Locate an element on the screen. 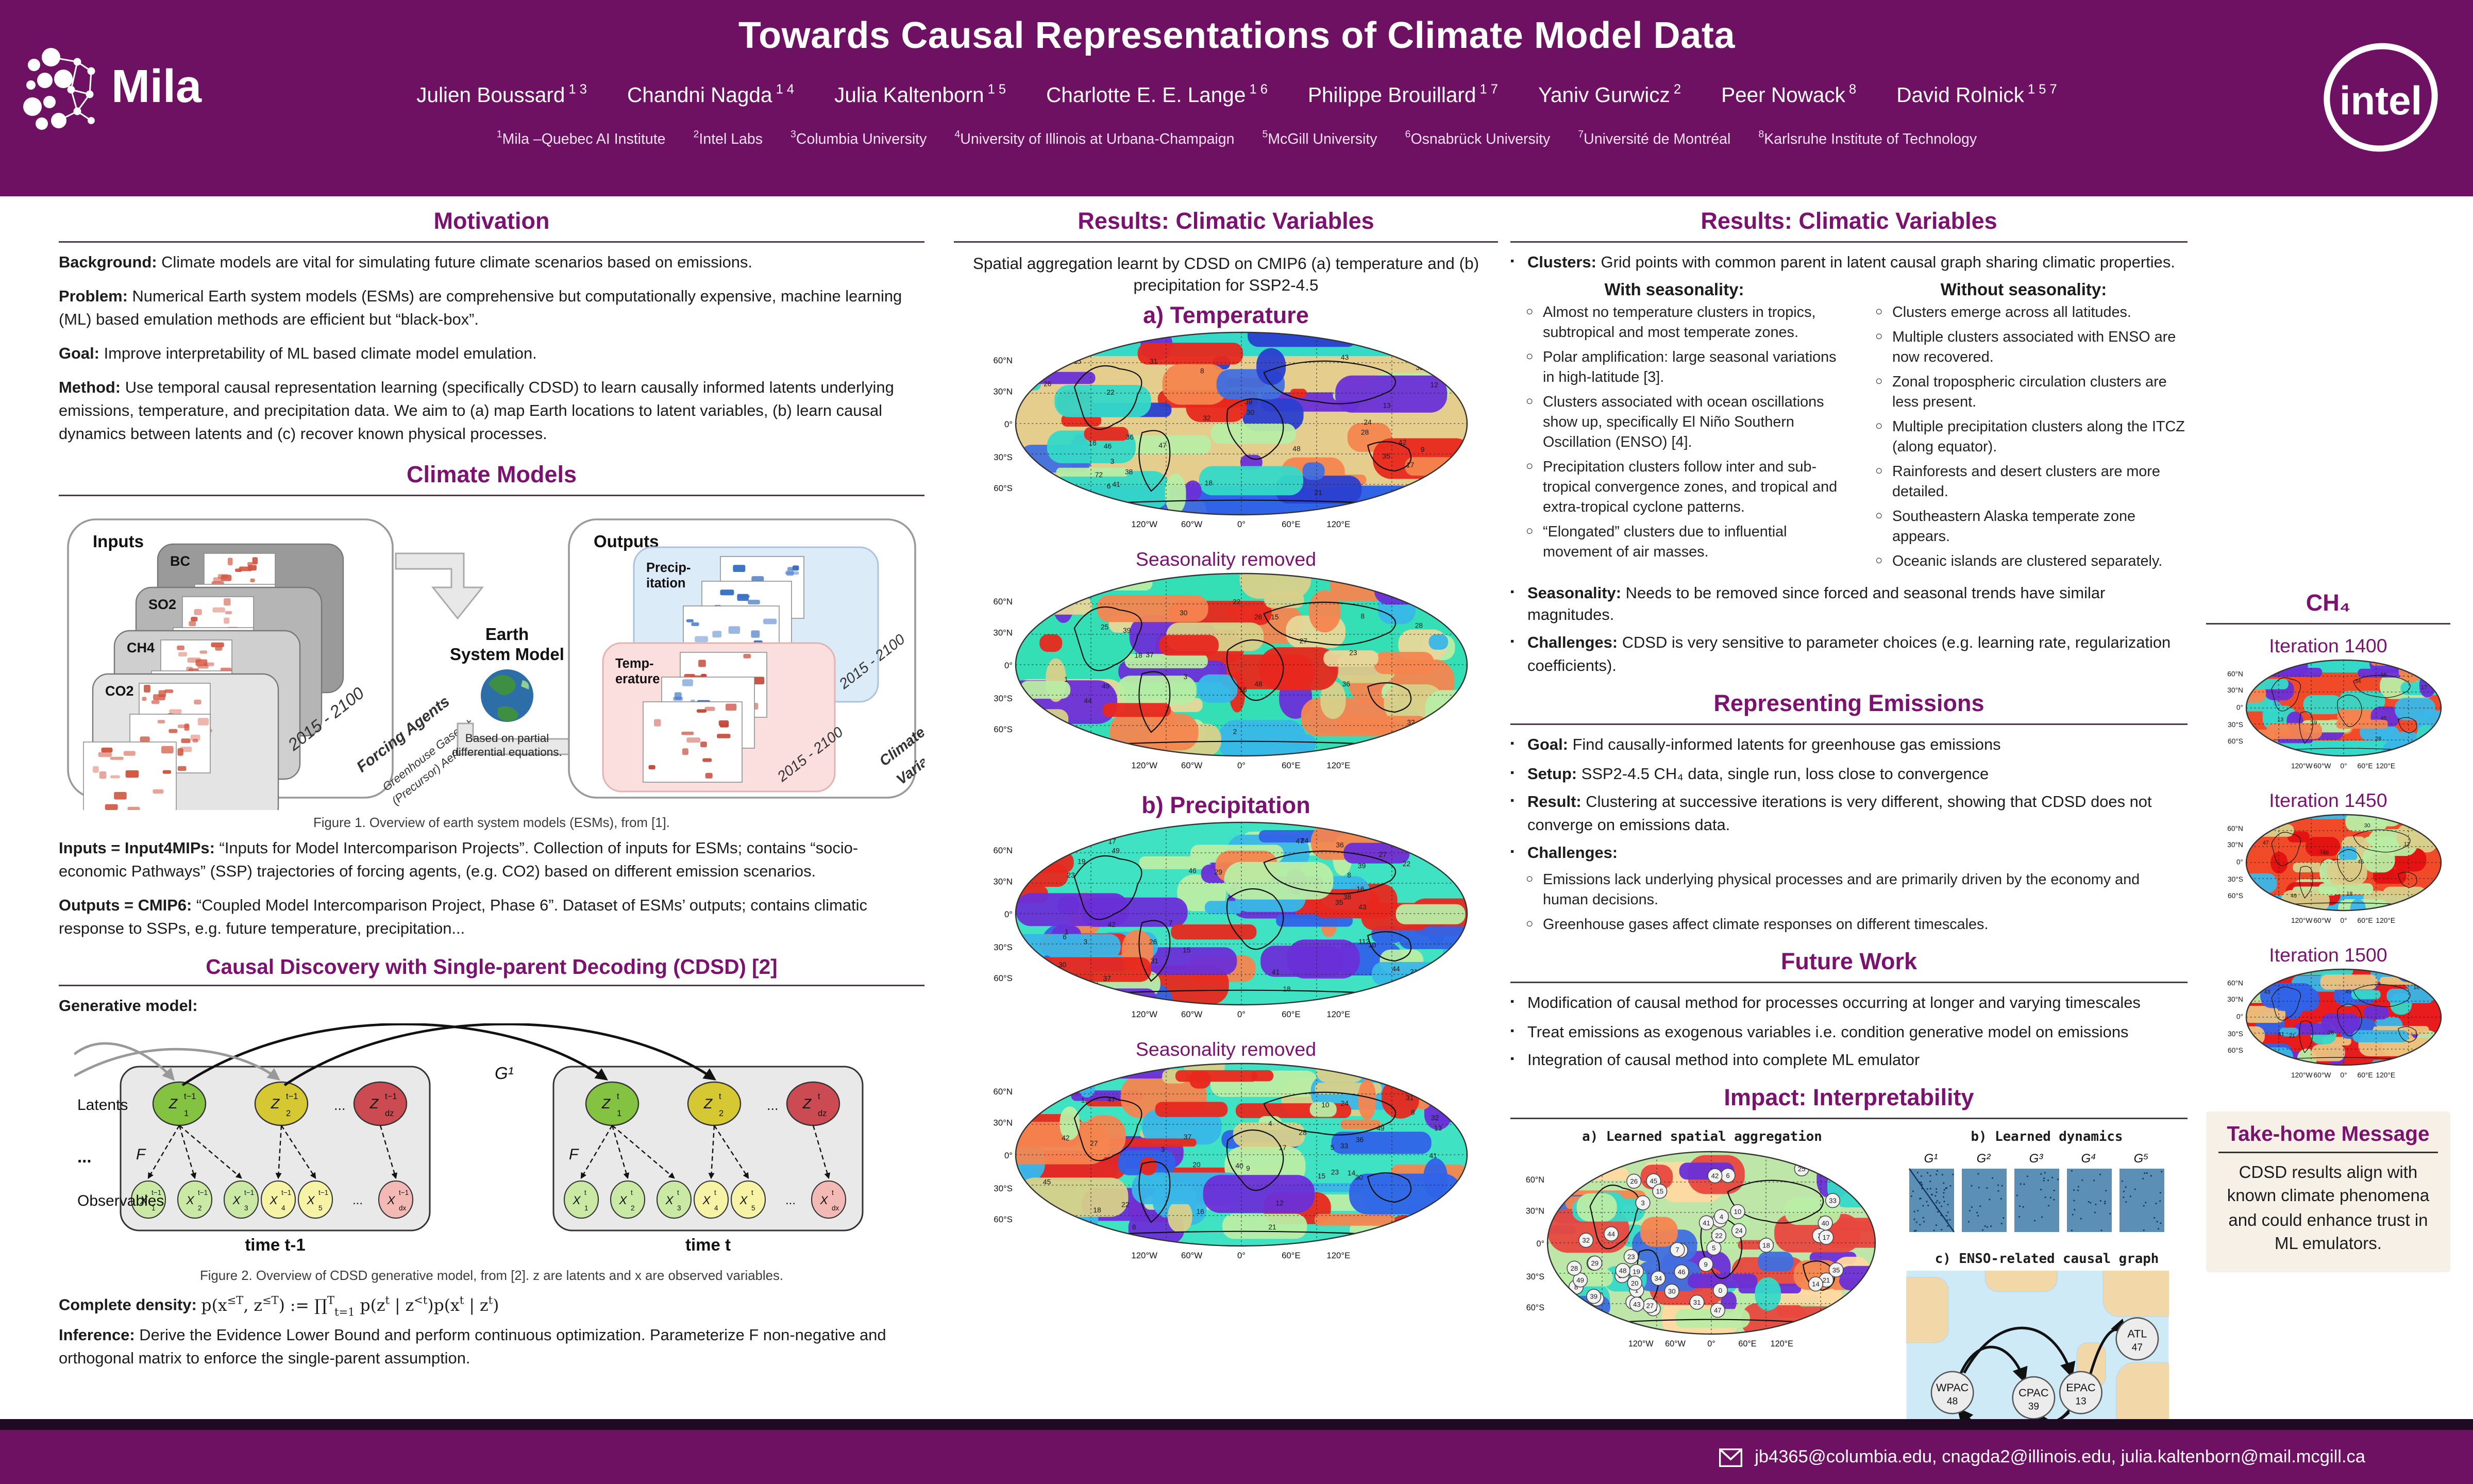 Image resolution: width=2473 pixels, height=1484 pixels. svg-text: differential equations. is located at coordinates (507, 752).